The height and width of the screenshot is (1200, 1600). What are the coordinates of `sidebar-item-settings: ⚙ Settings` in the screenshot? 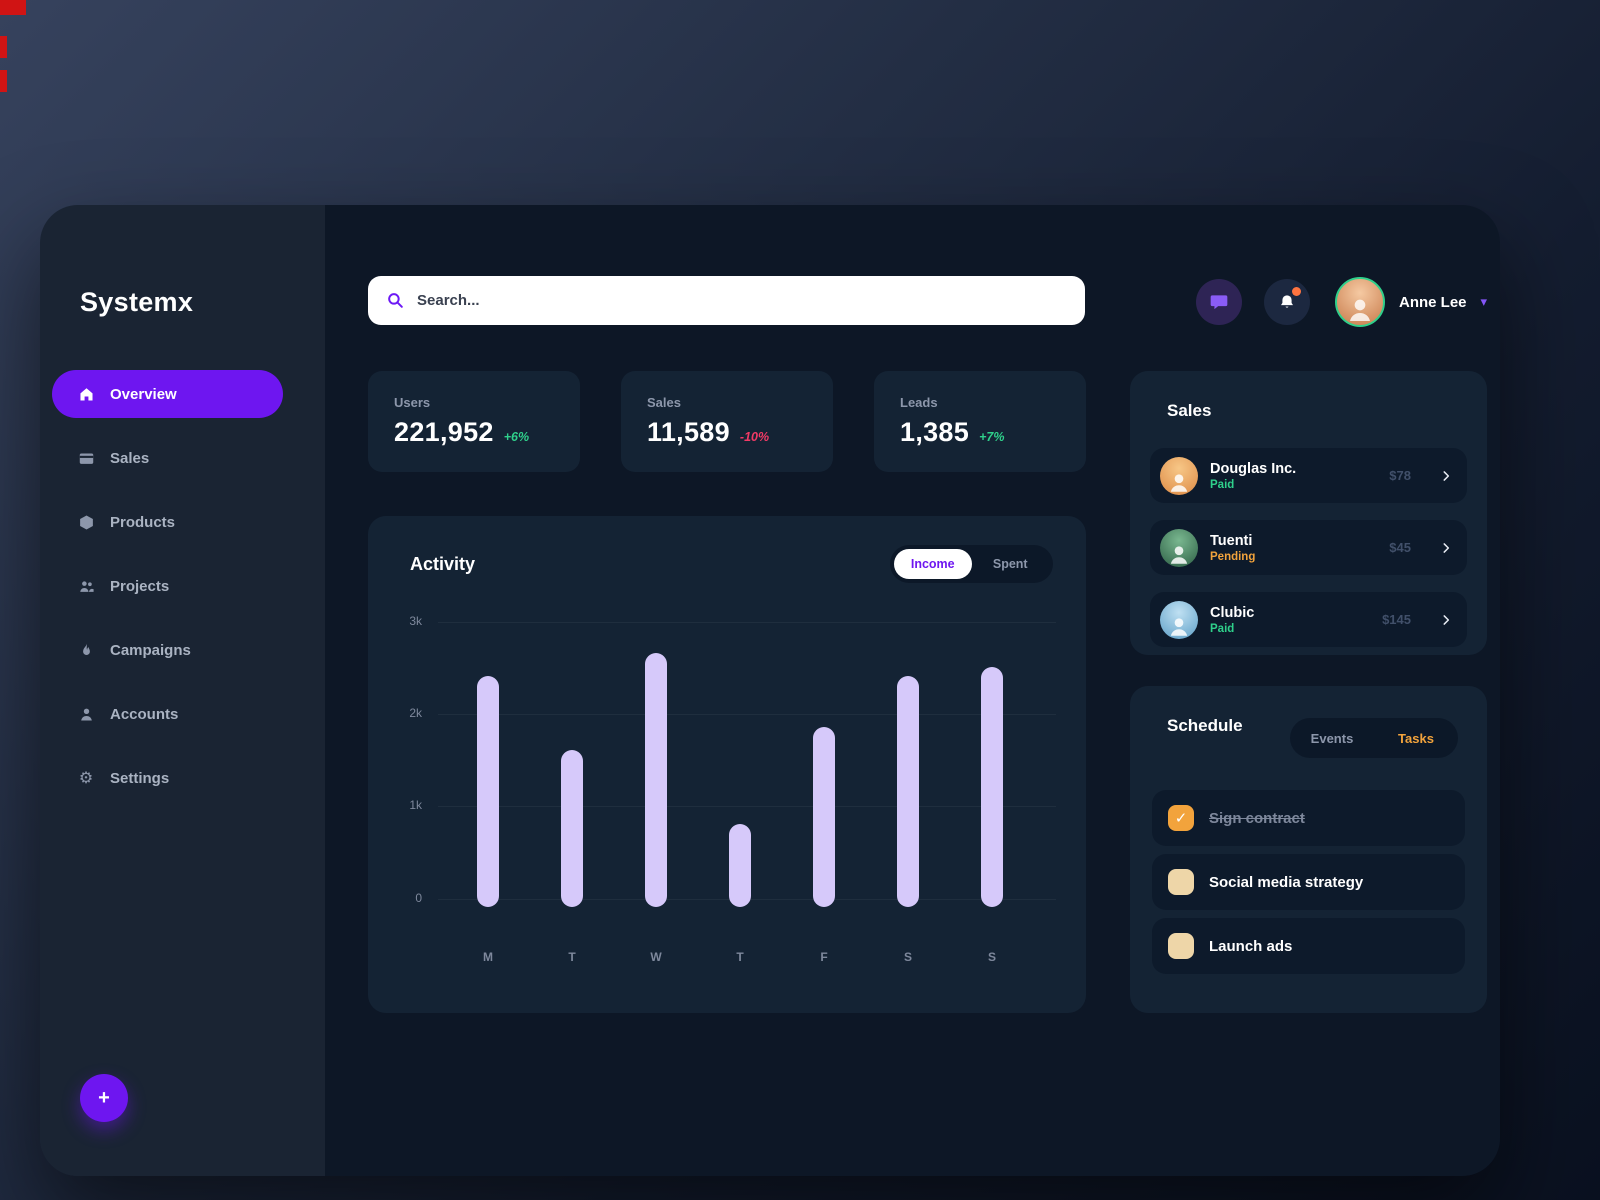 It's located at (167, 778).